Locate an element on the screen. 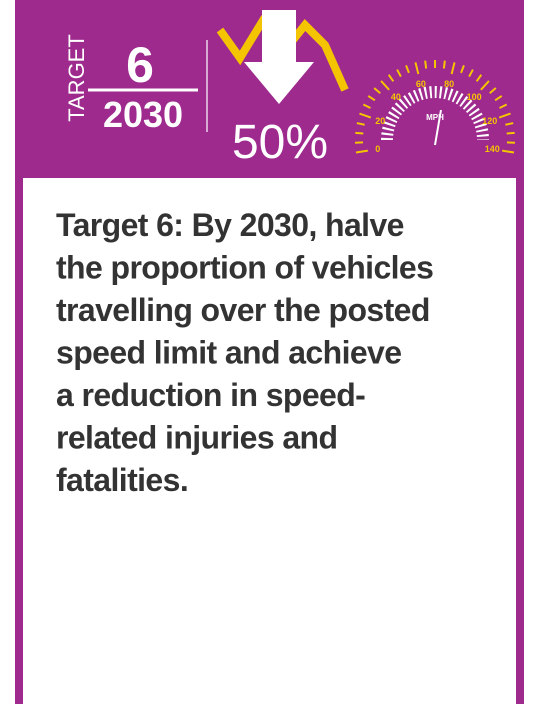 This screenshot has width=539, height=704. speedometer: 0 20 40 60 80 100 120 140 MPH is located at coordinates (435, 107).